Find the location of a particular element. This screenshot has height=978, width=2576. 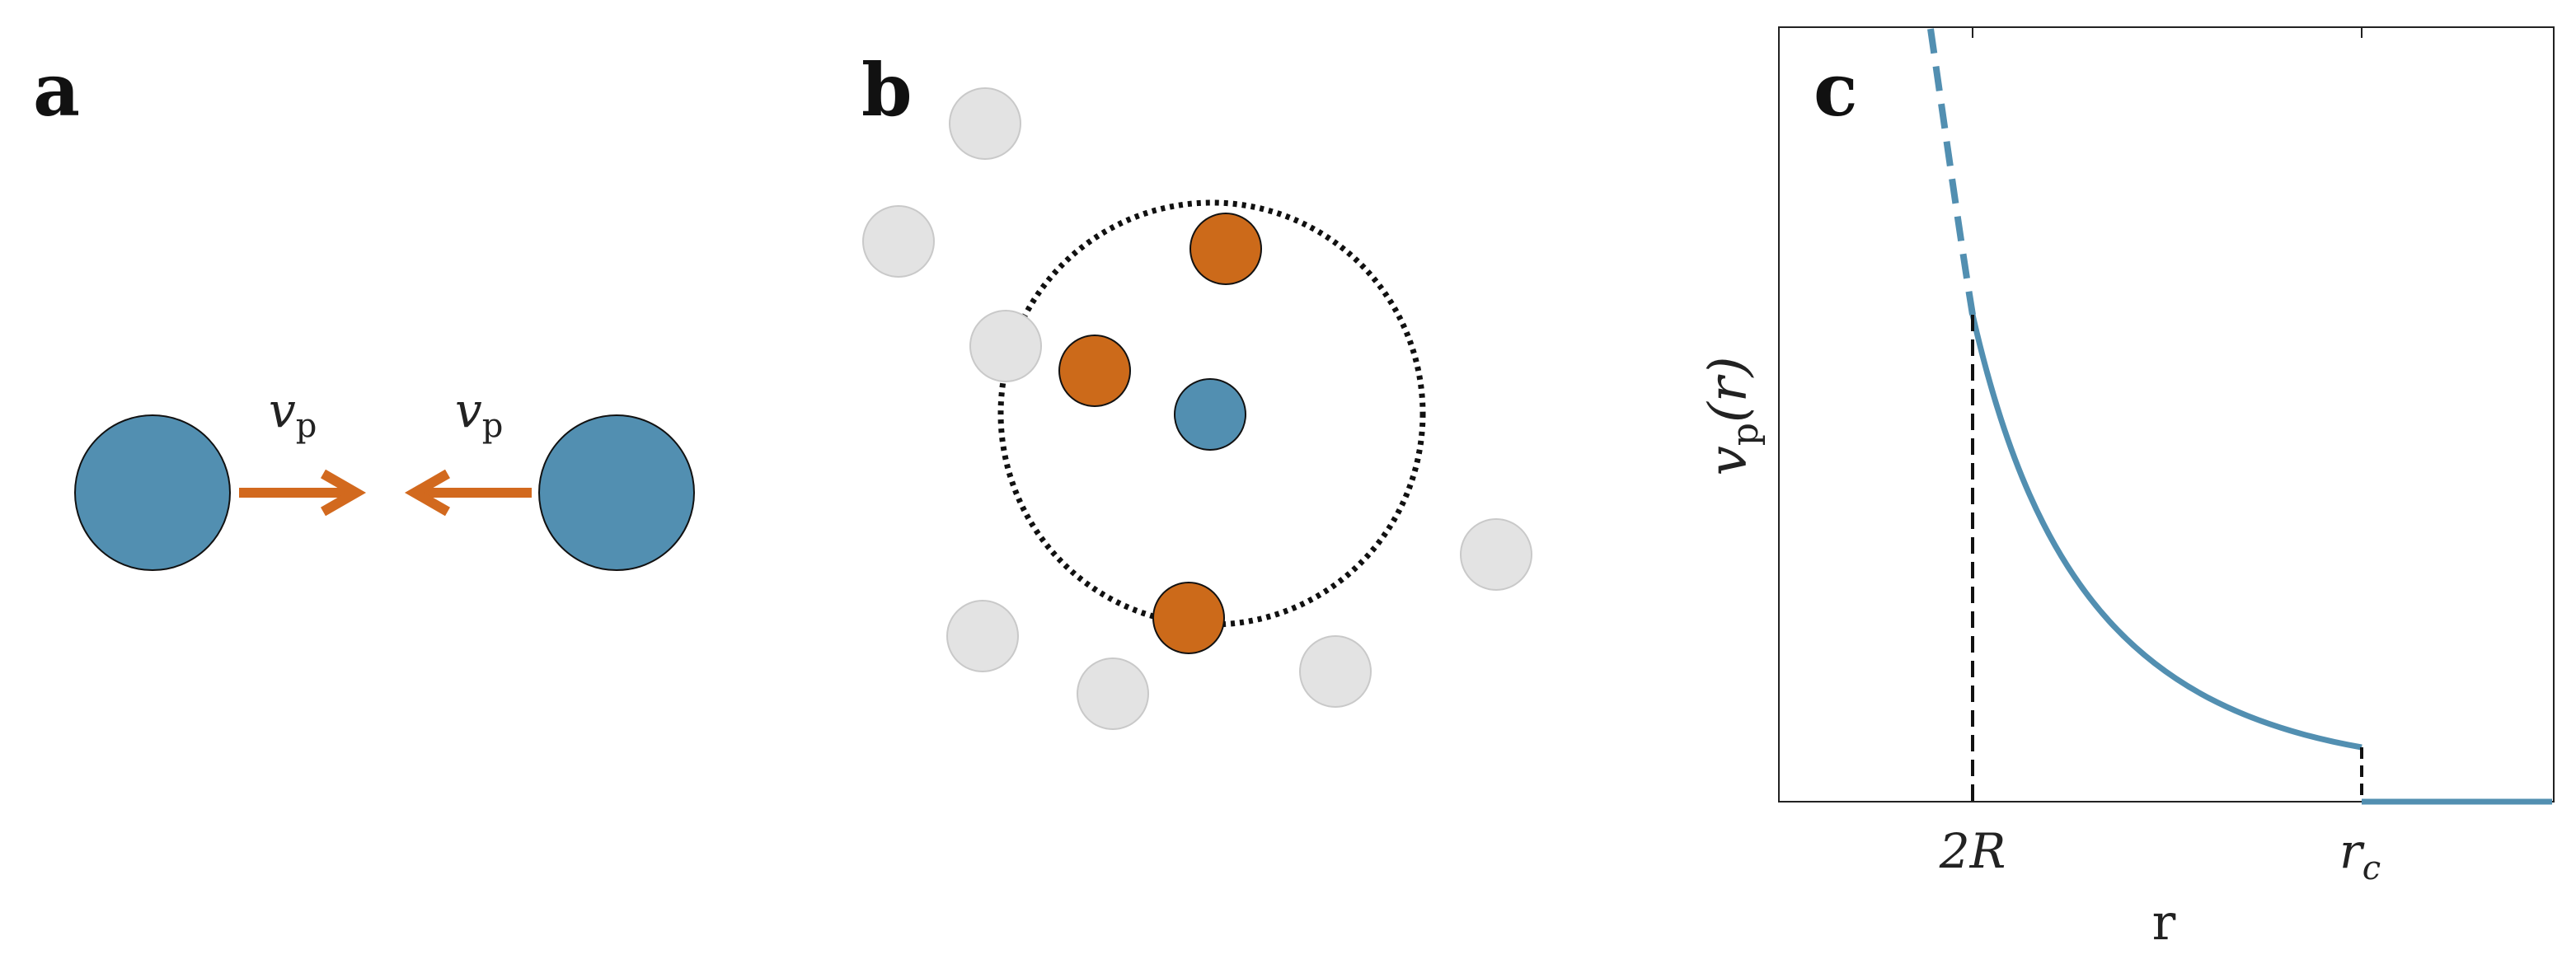

tick-label-2r: 2R is located at coordinates (1973, 851).